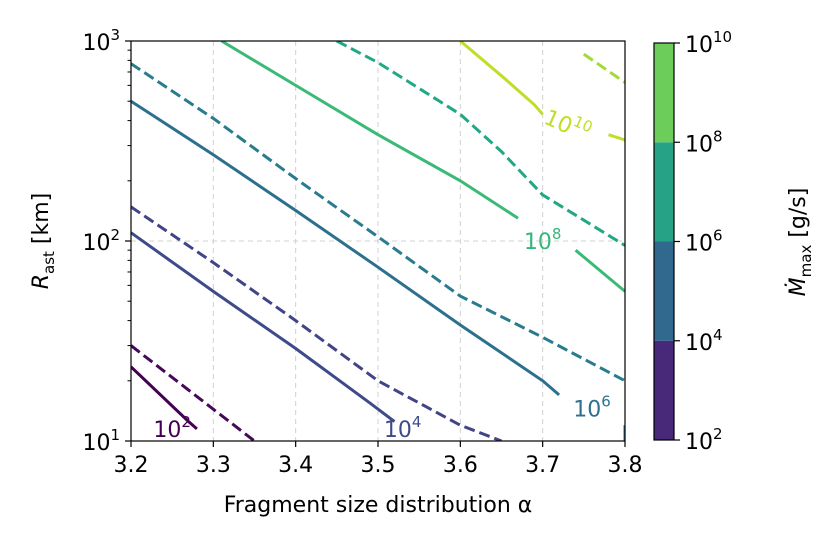 The width and height of the screenshot is (830, 554). I want to click on x-axis: 3.2 3.3 3.4 3.5 3.6 3.7 3.8, so click(378, 459).